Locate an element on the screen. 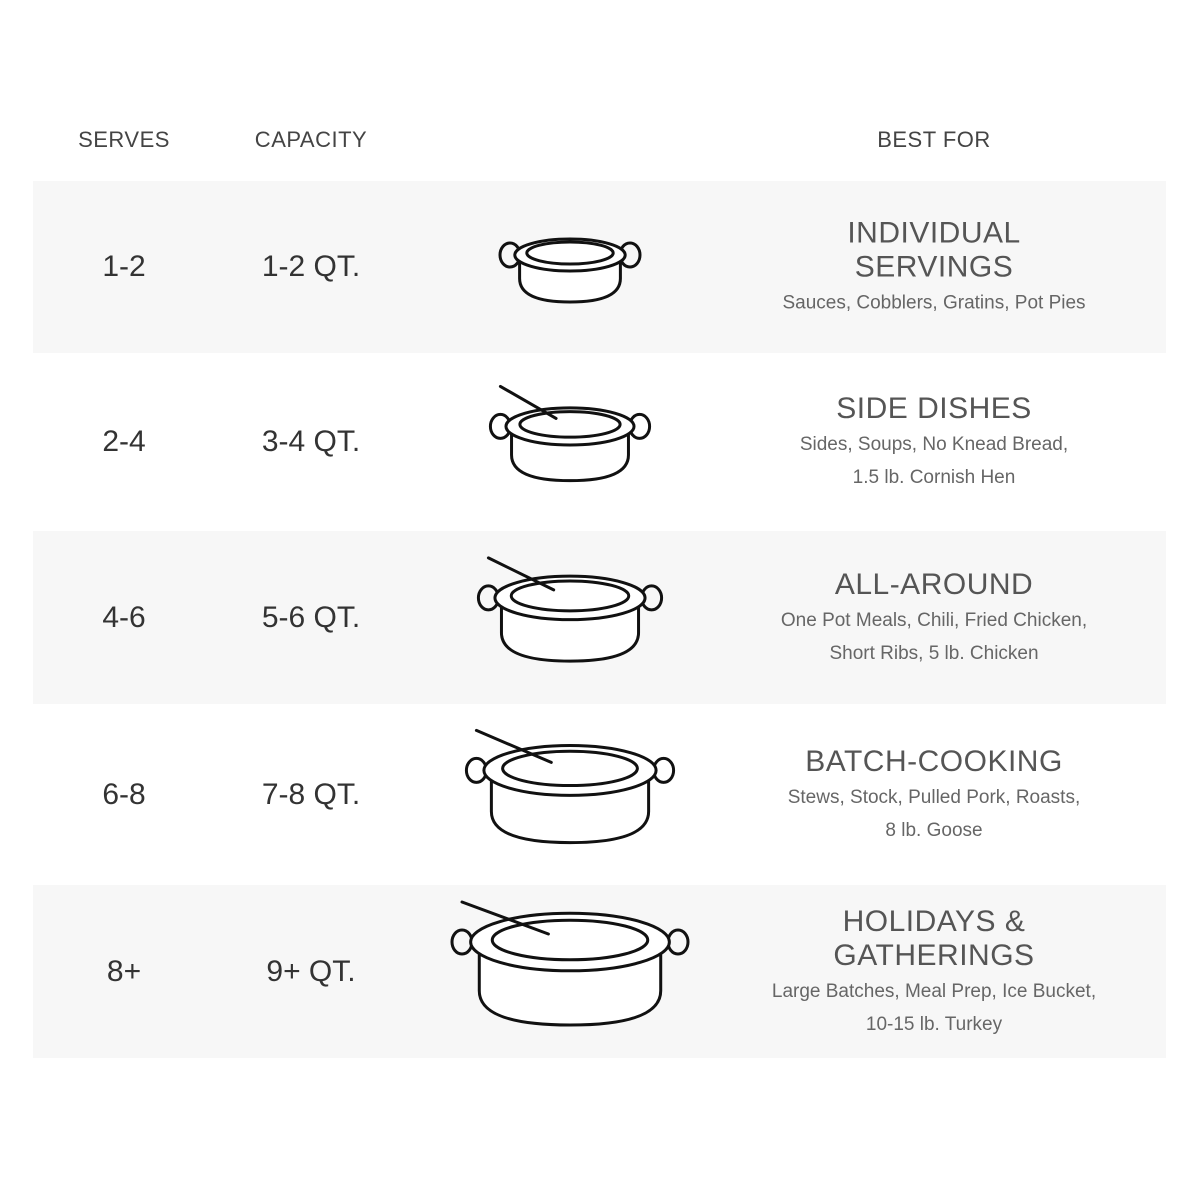 Image resolution: width=1200 pixels, height=1200 pixels. pot-with-turkey-icon is located at coordinates (570, 972).